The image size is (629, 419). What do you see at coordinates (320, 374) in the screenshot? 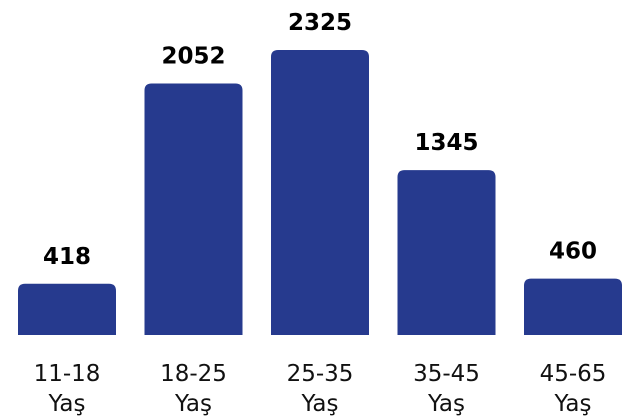
I see `category-label-2-line-0: 25-35` at bounding box center [320, 374].